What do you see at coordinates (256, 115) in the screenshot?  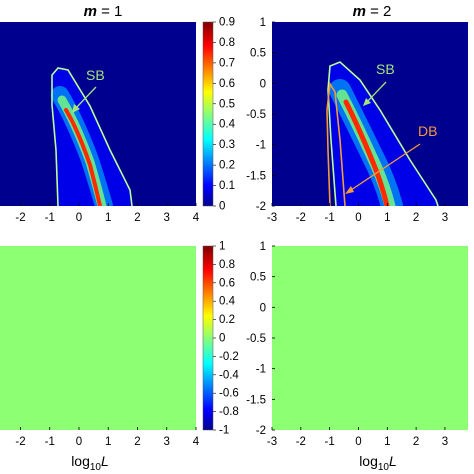 I see `y-tick-label-top-right: -0.5` at bounding box center [256, 115].